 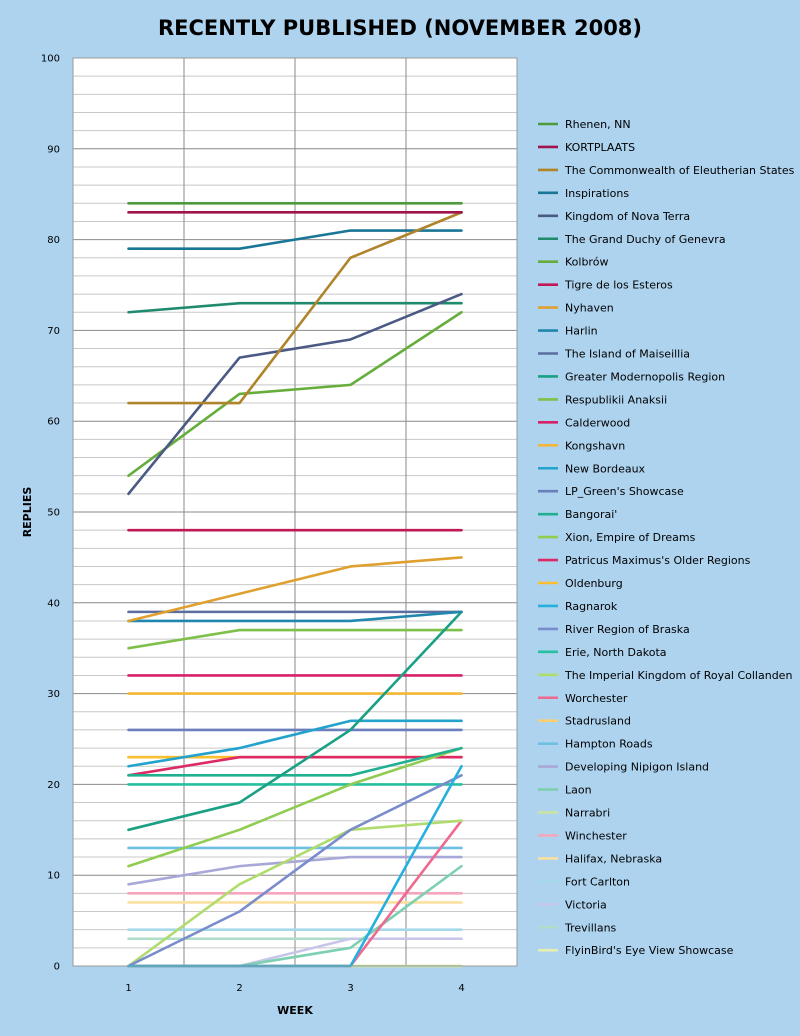 What do you see at coordinates (679, 170) in the screenshot?
I see `legend-label: The Commonwealth of Eleutherian States` at bounding box center [679, 170].